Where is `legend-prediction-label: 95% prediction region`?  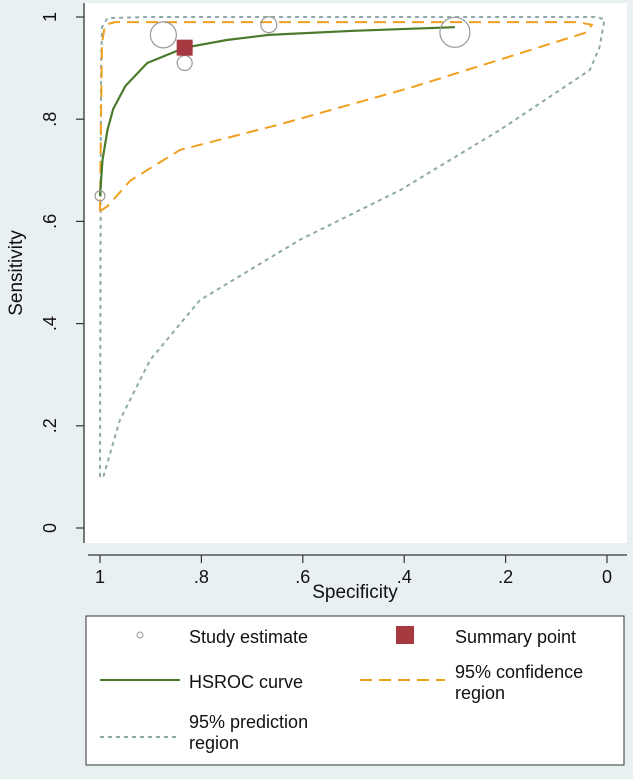
legend-prediction-label: 95% prediction region is located at coordinates (251, 732).